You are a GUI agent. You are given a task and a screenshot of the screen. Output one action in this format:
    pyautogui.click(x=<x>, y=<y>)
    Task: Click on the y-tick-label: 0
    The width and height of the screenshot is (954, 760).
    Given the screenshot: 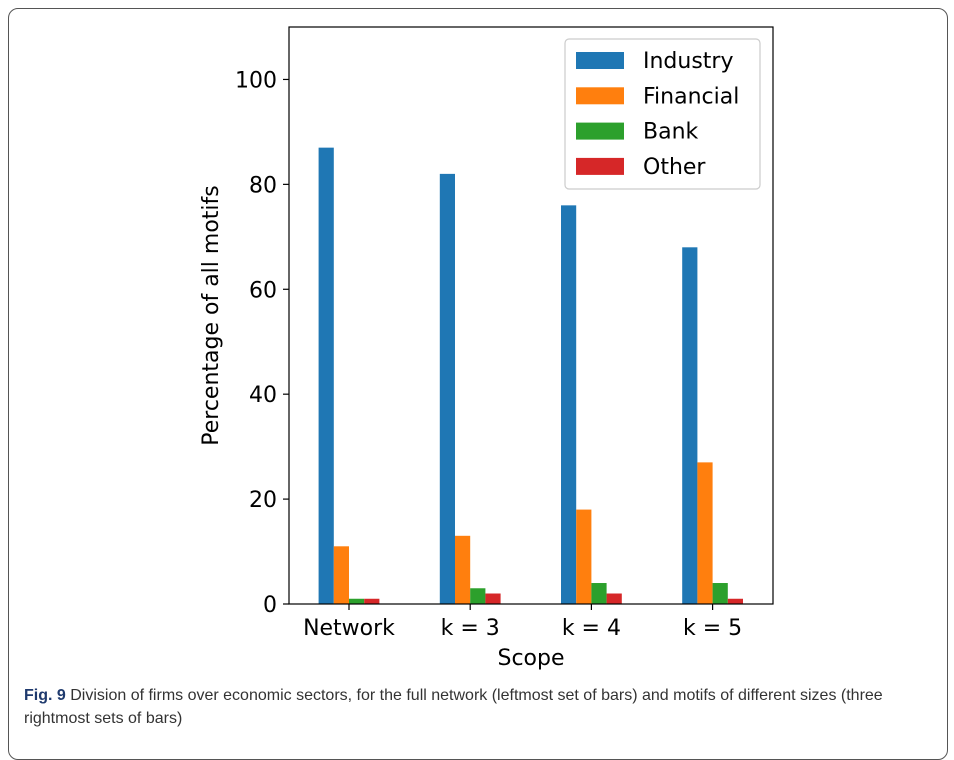 What is the action you would take?
    pyautogui.click(x=270, y=605)
    